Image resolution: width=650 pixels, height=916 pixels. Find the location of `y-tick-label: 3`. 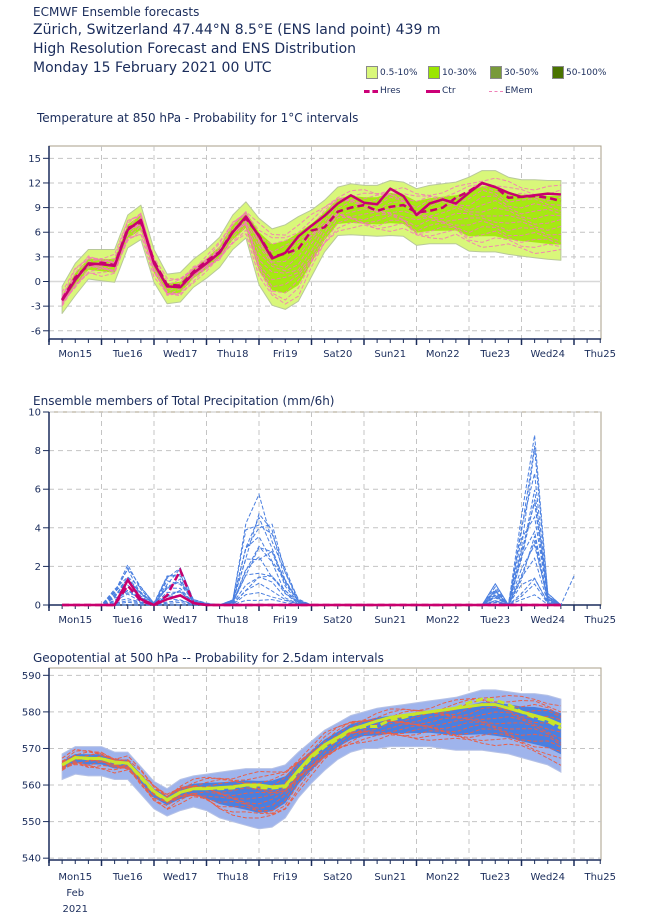

y-tick-label: 3 is located at coordinates (38, 257).